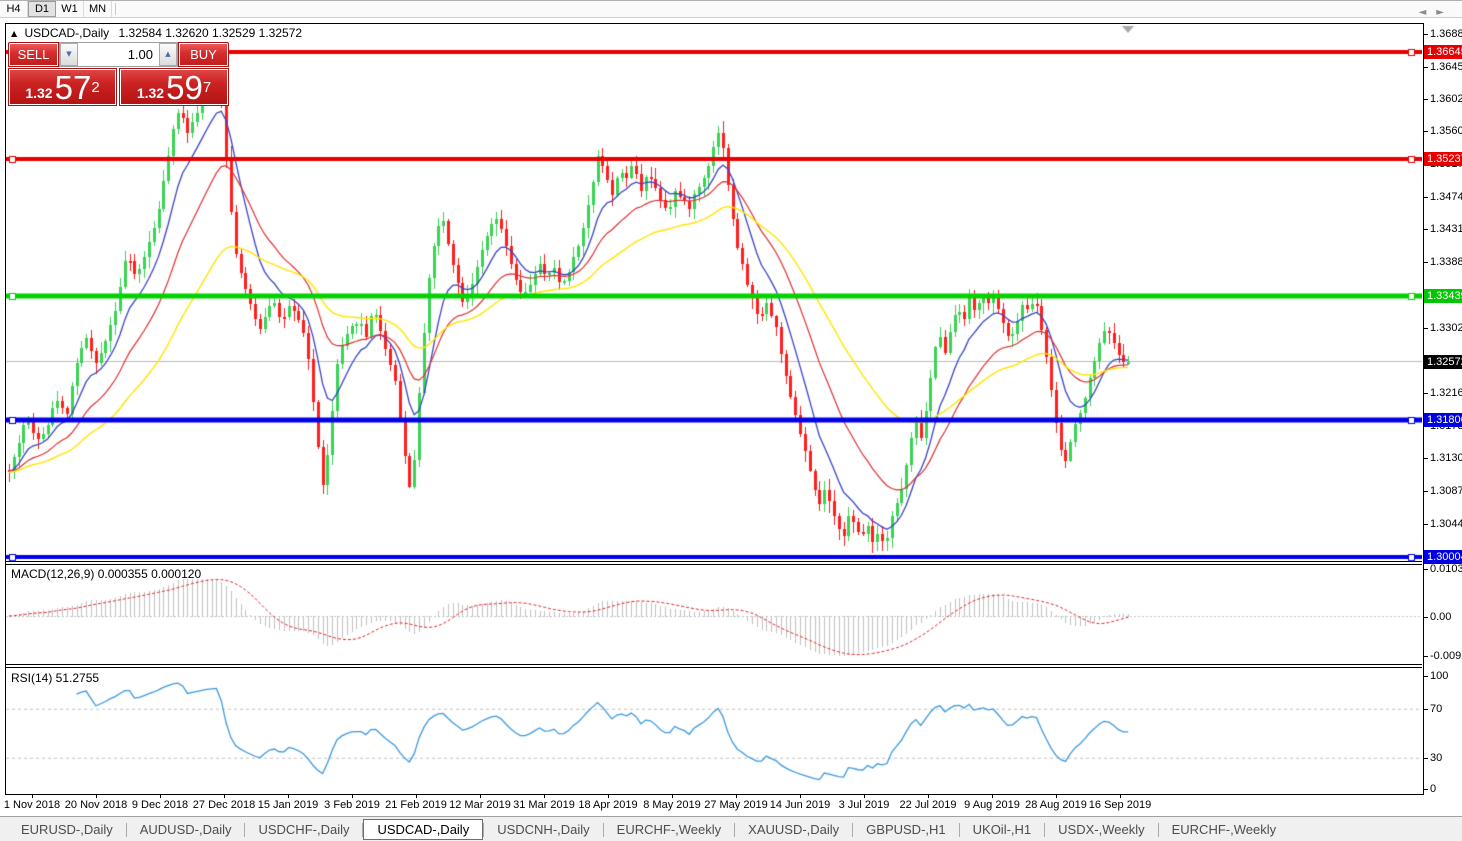 This screenshot has height=841, width=1462. Describe the element at coordinates (543, 829) in the screenshot. I see `chart-tab-usdcnh-daily: USDCNH-,Daily` at that location.